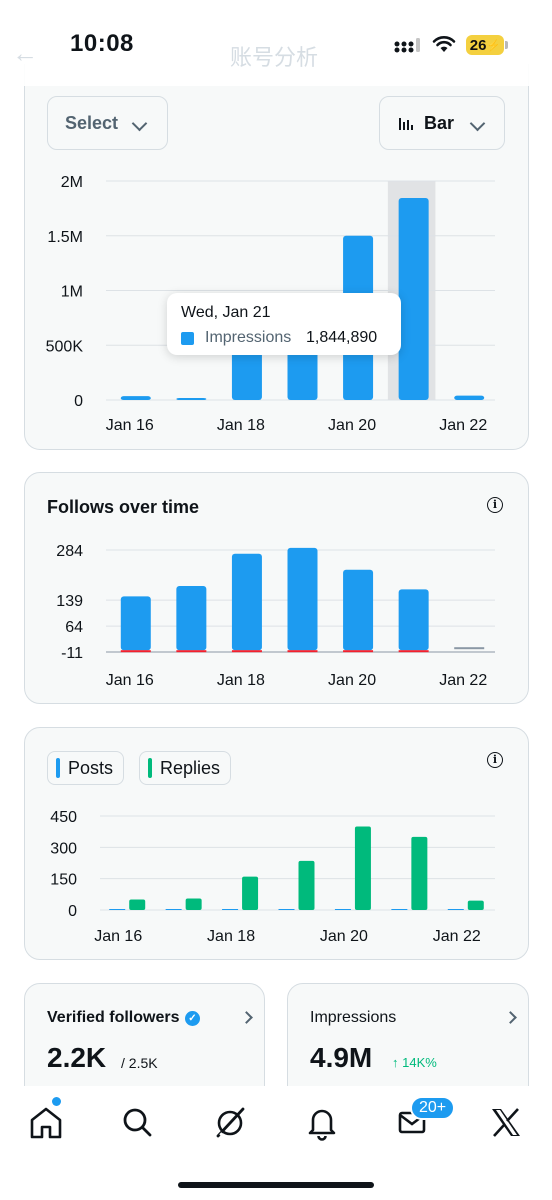 The image size is (552, 1200). What do you see at coordinates (506, 45) in the screenshot?
I see `battery-tip` at bounding box center [506, 45].